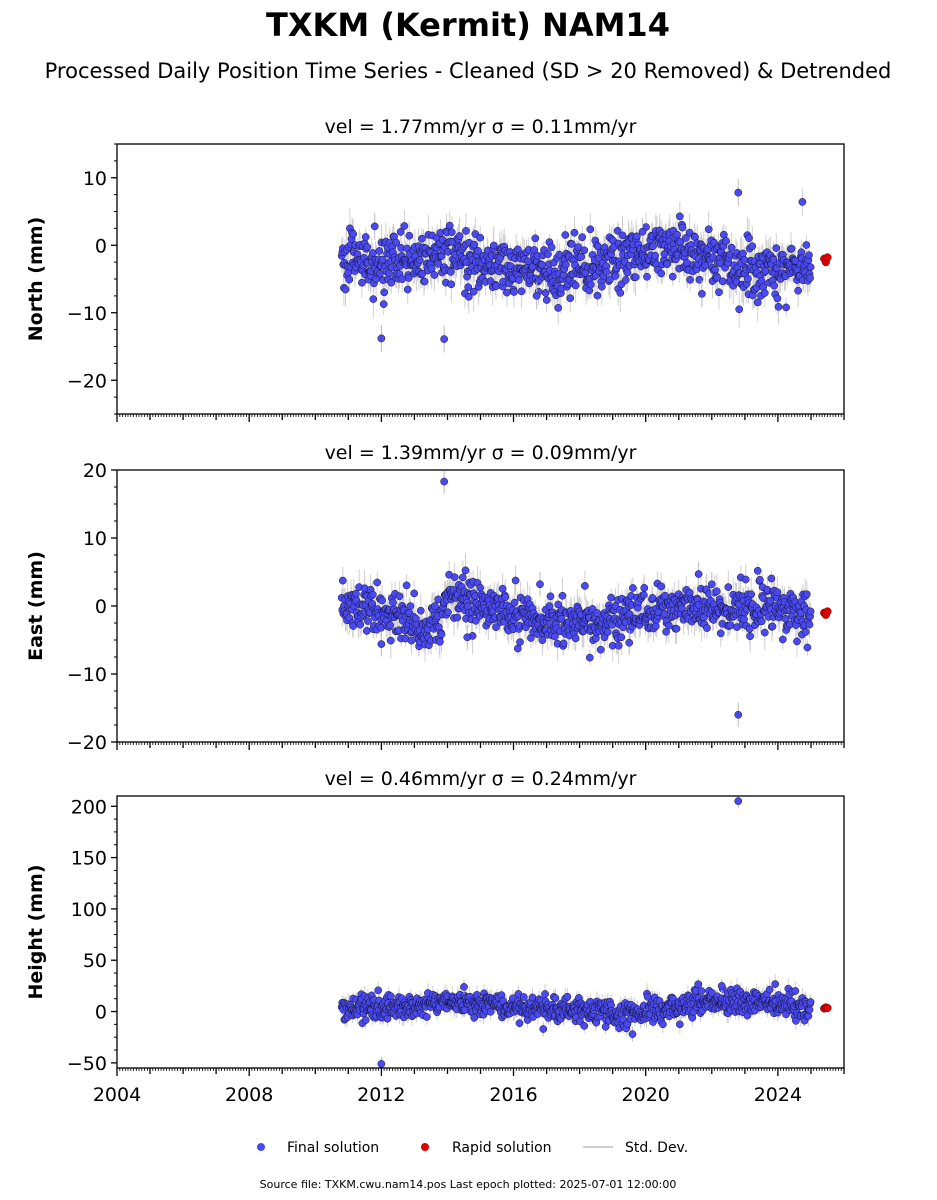 The width and height of the screenshot is (937, 1200). What do you see at coordinates (333, 1148) in the screenshot?
I see `legend-final-label: Final solution` at bounding box center [333, 1148].